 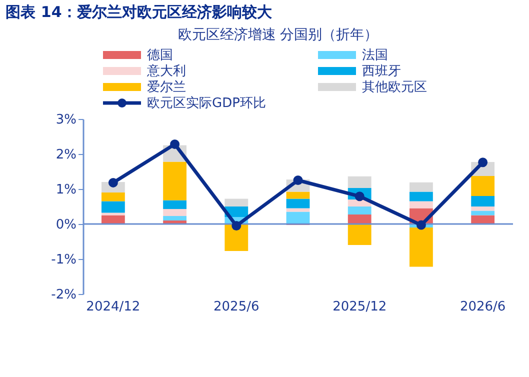 I want to click on y-tick-label: 2%, so click(x=66, y=155).